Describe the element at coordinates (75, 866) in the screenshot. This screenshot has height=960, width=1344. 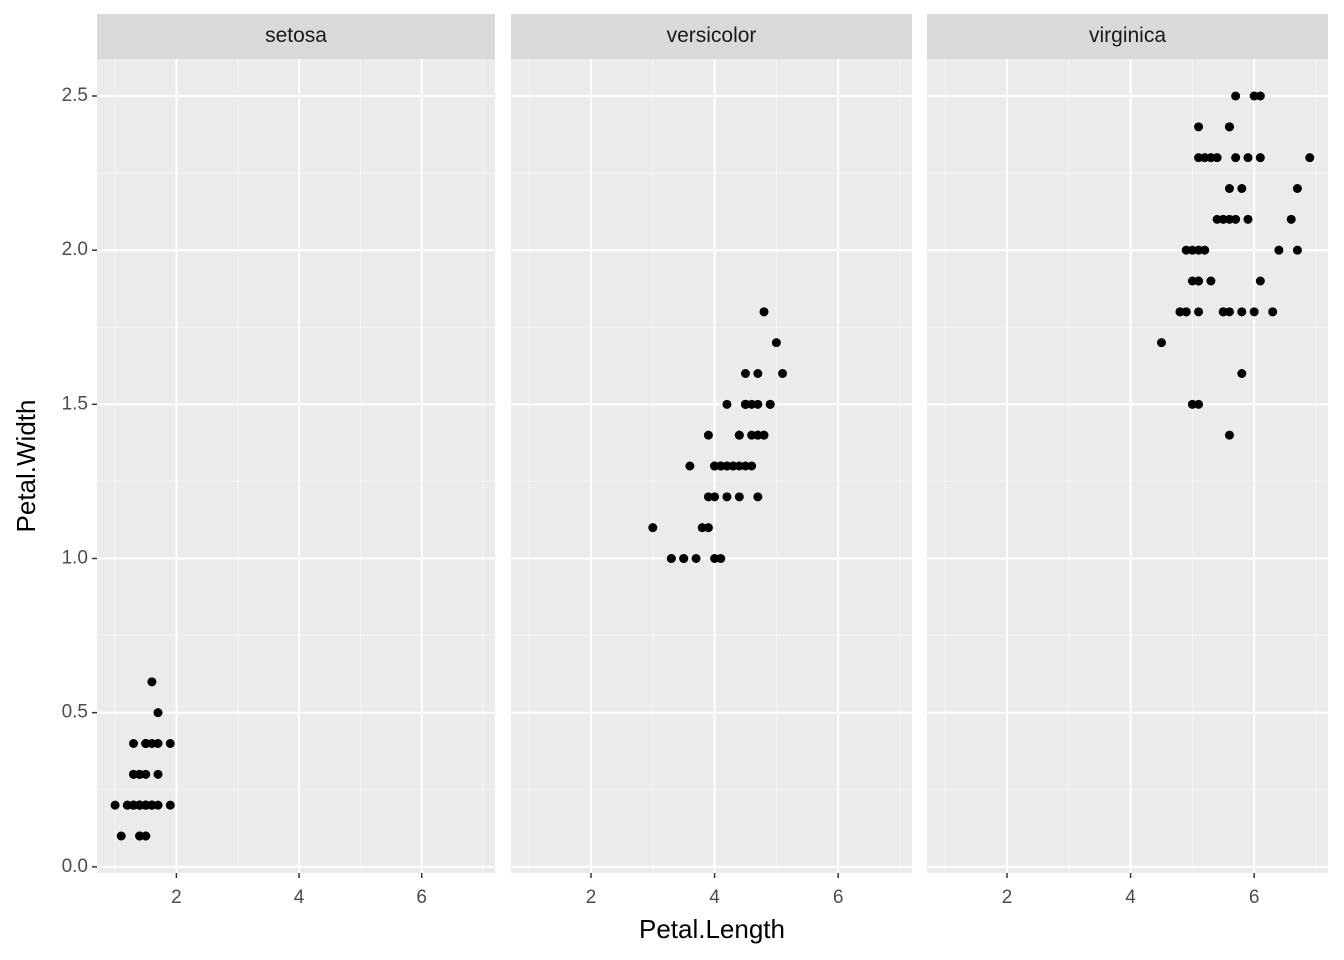
I see `y-tick-label: 0.0` at that location.